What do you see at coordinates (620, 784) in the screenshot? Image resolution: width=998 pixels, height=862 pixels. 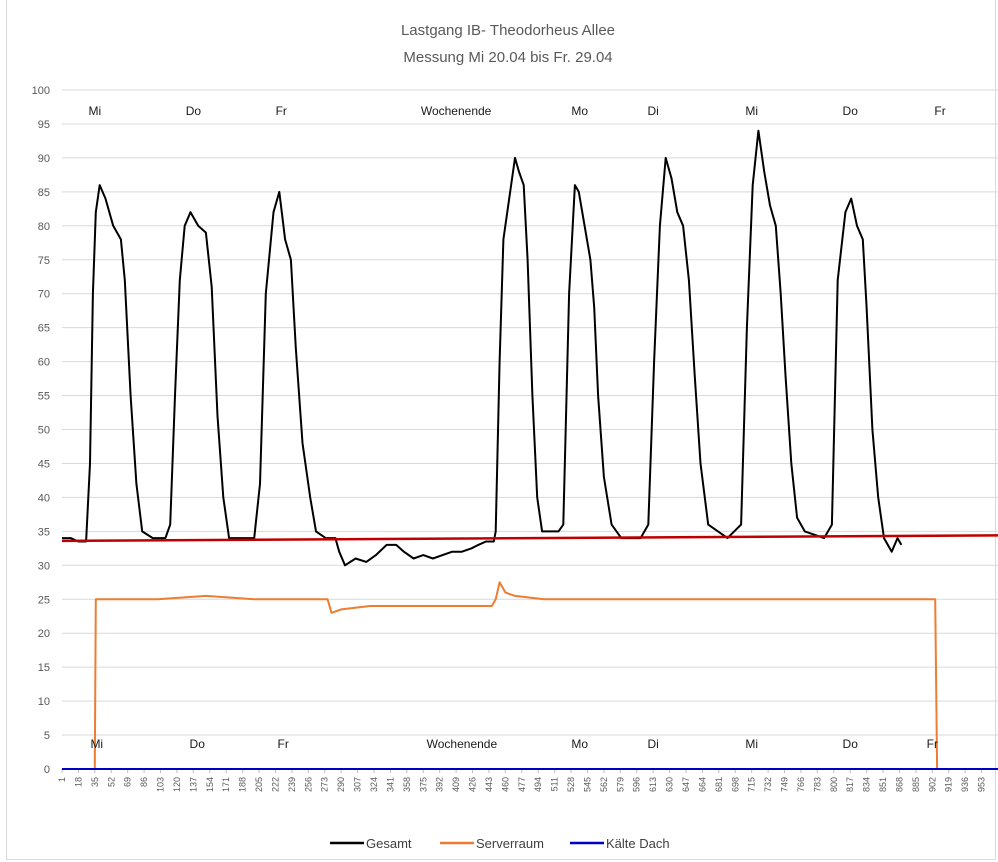 I see `x-tick-label: 579` at bounding box center [620, 784].